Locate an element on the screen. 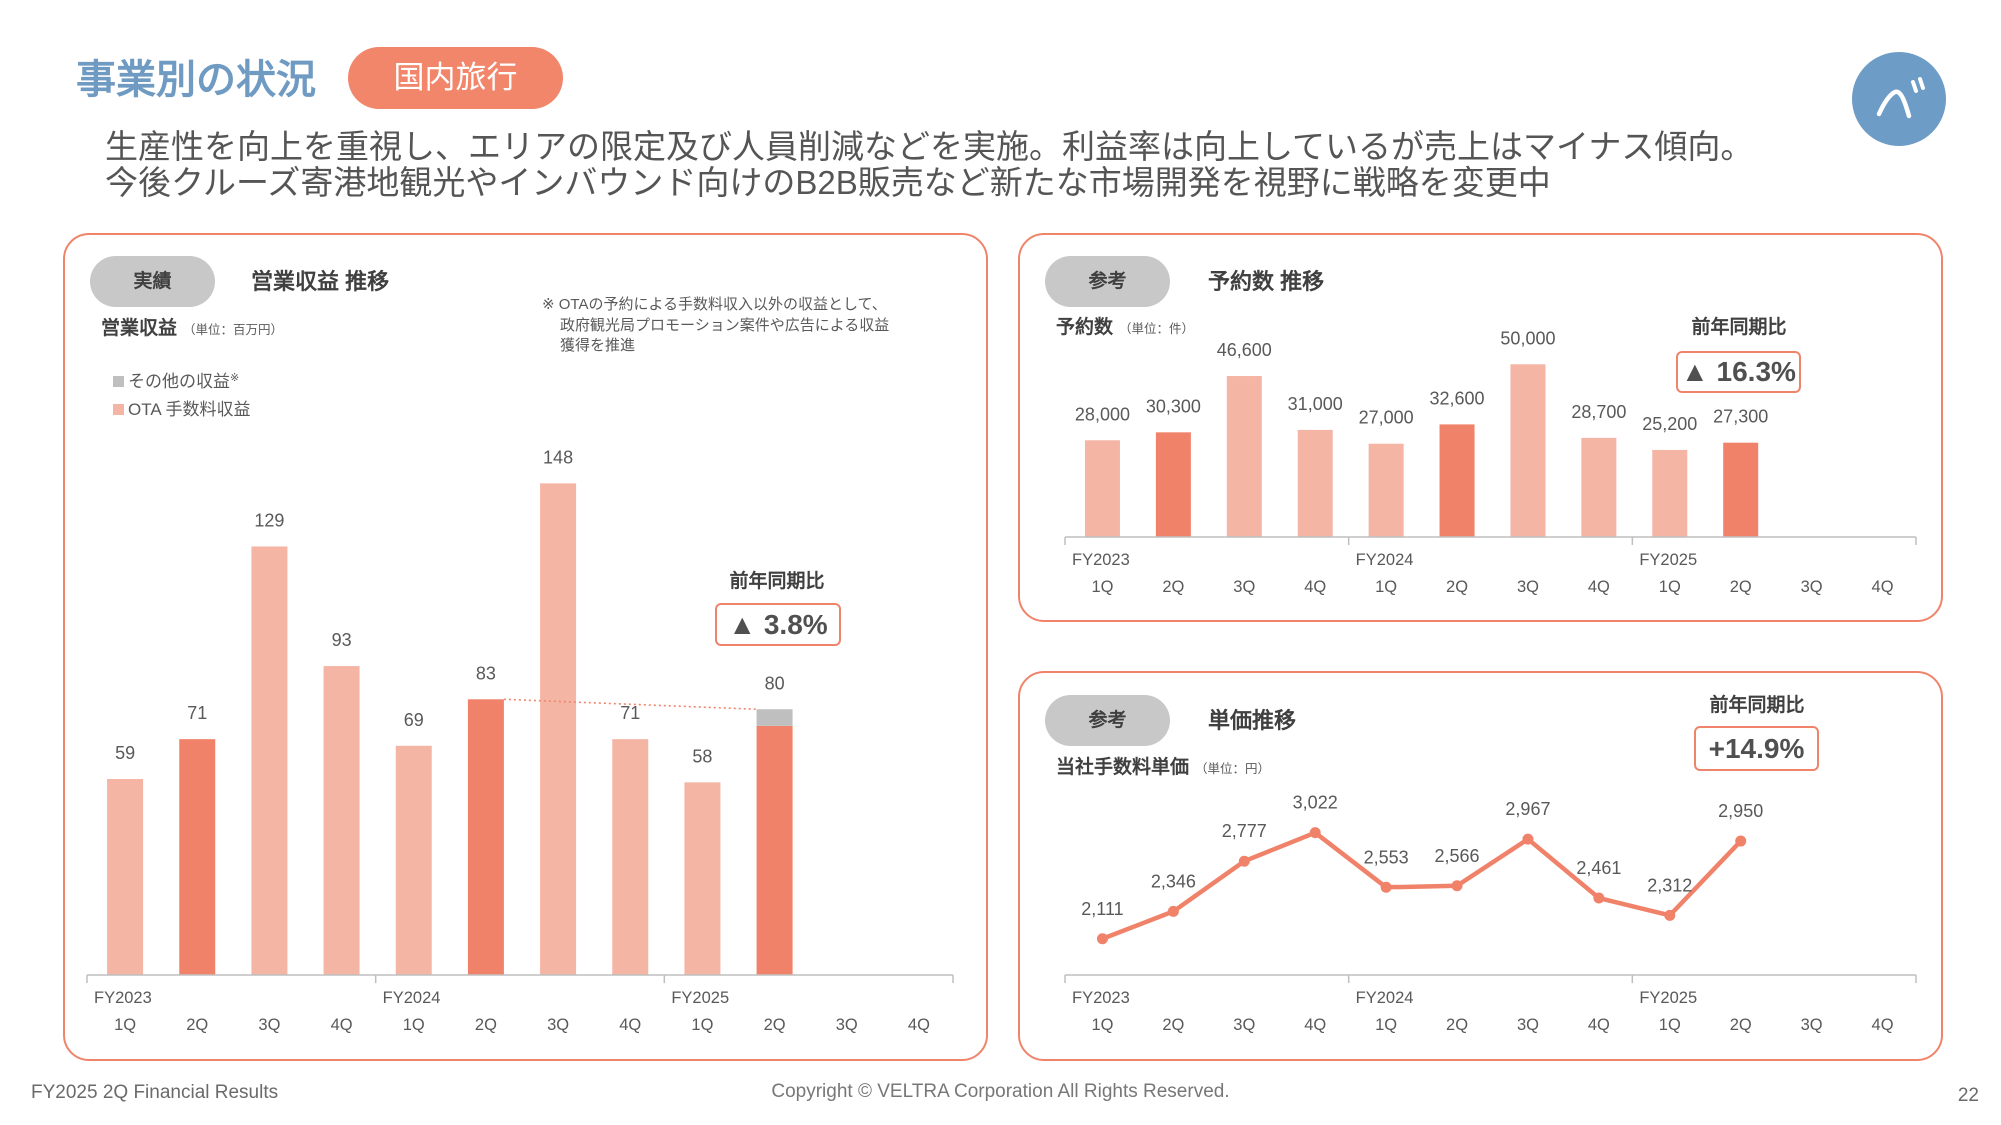 This screenshot has width=2001, height=1125. chart-legend: その他の収益※ OTA 手数料収益 is located at coordinates (181, 396).